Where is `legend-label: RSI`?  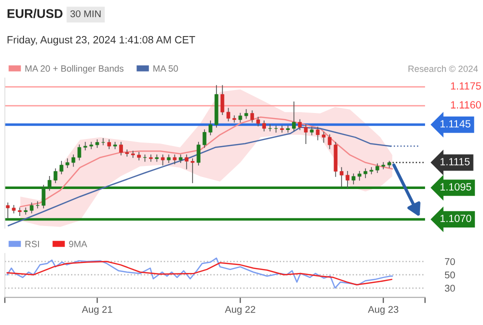 legend-label: RSI is located at coordinates (32, 244).